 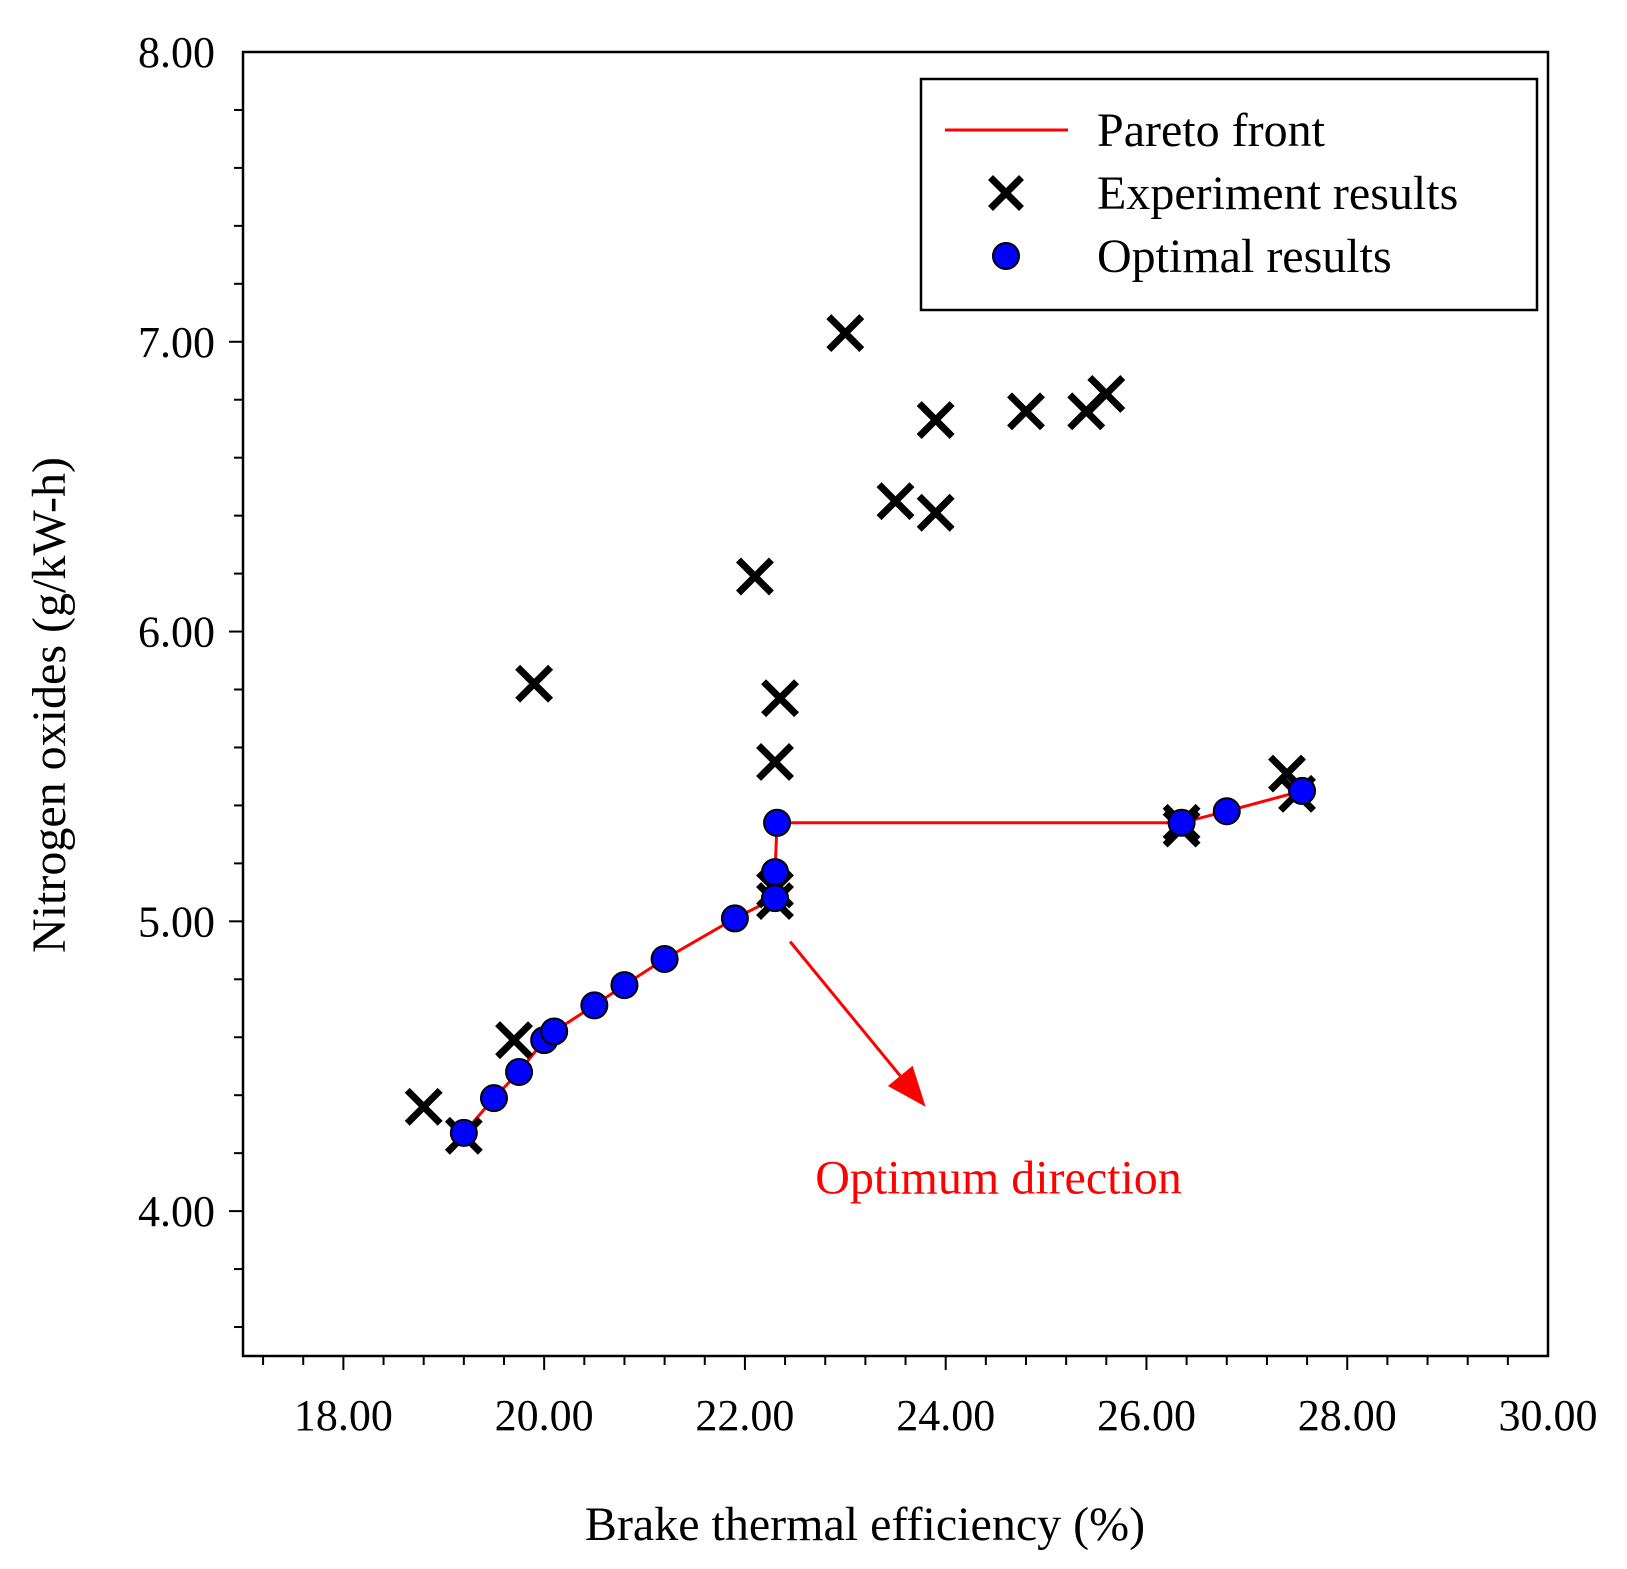 I want to click on x-axis: 18.00 20.00 22.00 24.00 26.00 28.00 30.00, so click(x=930, y=1398).